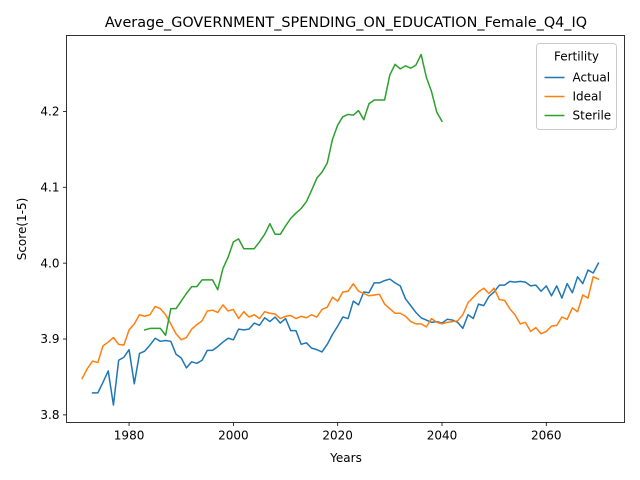 The height and width of the screenshot is (480, 640). I want to click on x-axis: 1980 2000 2020 2040 2060, so click(338, 432).